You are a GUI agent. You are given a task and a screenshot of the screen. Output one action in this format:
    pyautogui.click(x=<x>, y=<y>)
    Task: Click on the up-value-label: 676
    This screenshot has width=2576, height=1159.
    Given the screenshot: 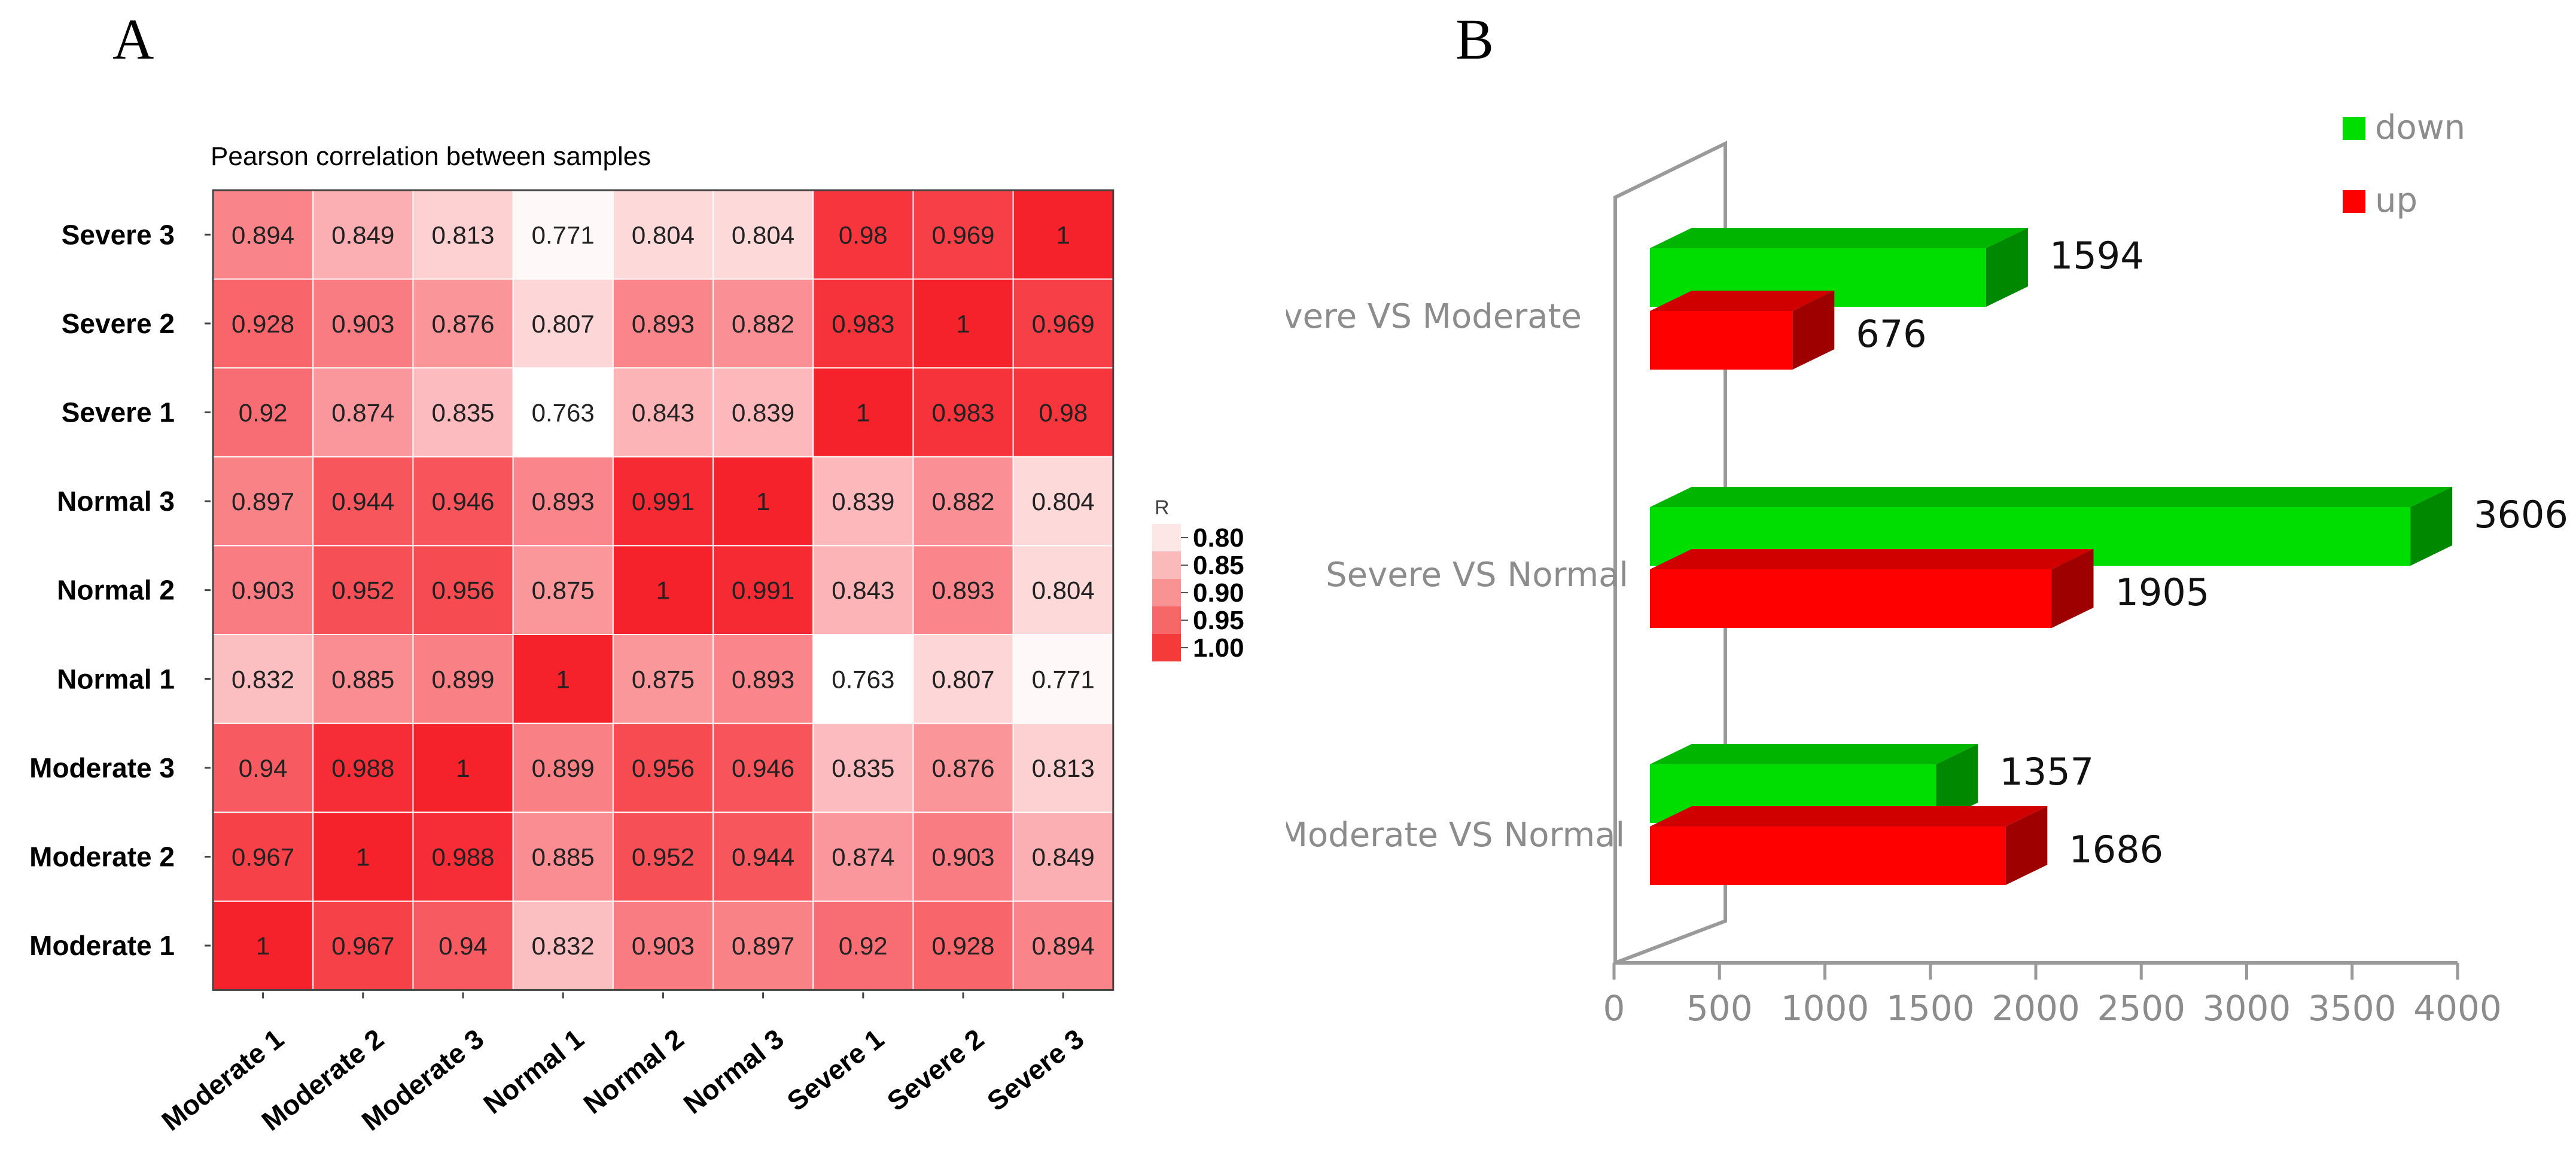 What is the action you would take?
    pyautogui.click(x=1891, y=334)
    